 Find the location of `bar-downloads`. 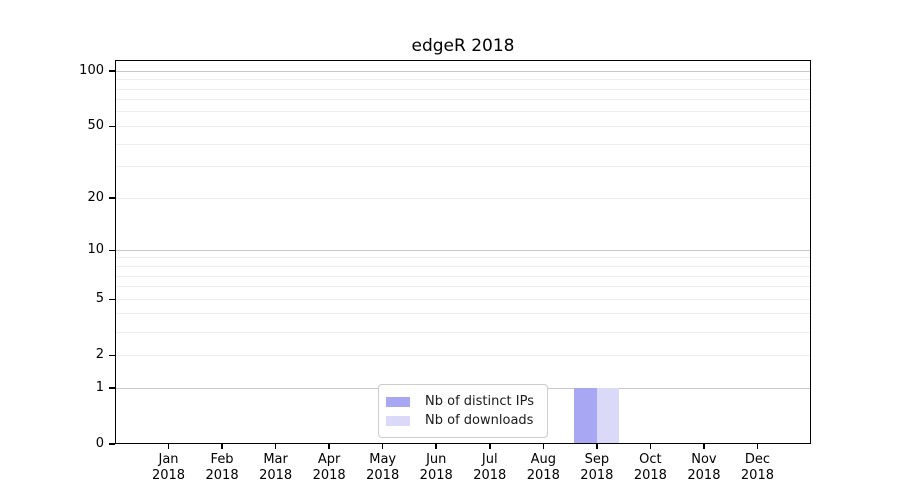

bar-downloads is located at coordinates (608, 416).